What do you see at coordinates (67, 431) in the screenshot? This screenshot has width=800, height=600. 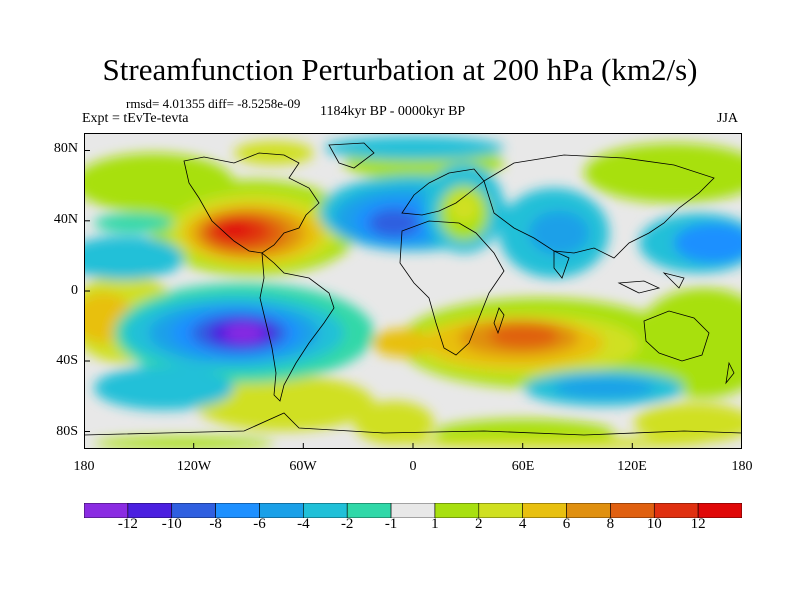 I see `y-tick-label: 80S` at bounding box center [67, 431].